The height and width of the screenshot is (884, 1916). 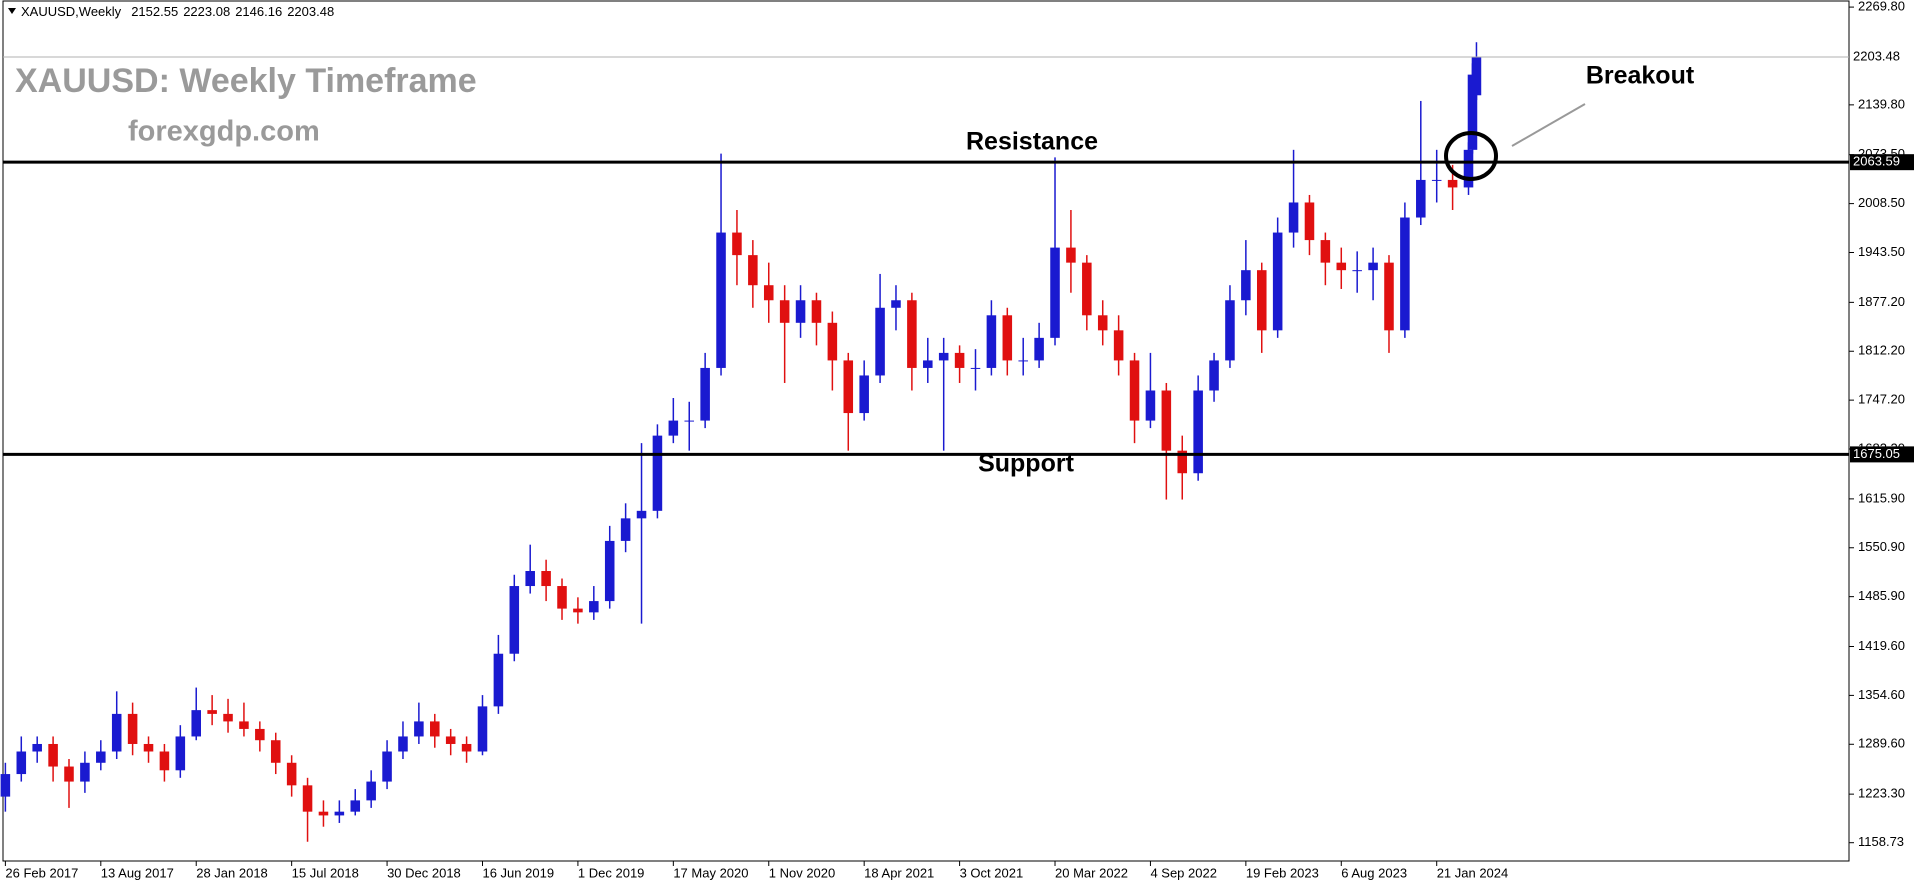 What do you see at coordinates (1183, 872) in the screenshot?
I see `x-tick-label: 4 Sep 2022` at bounding box center [1183, 872].